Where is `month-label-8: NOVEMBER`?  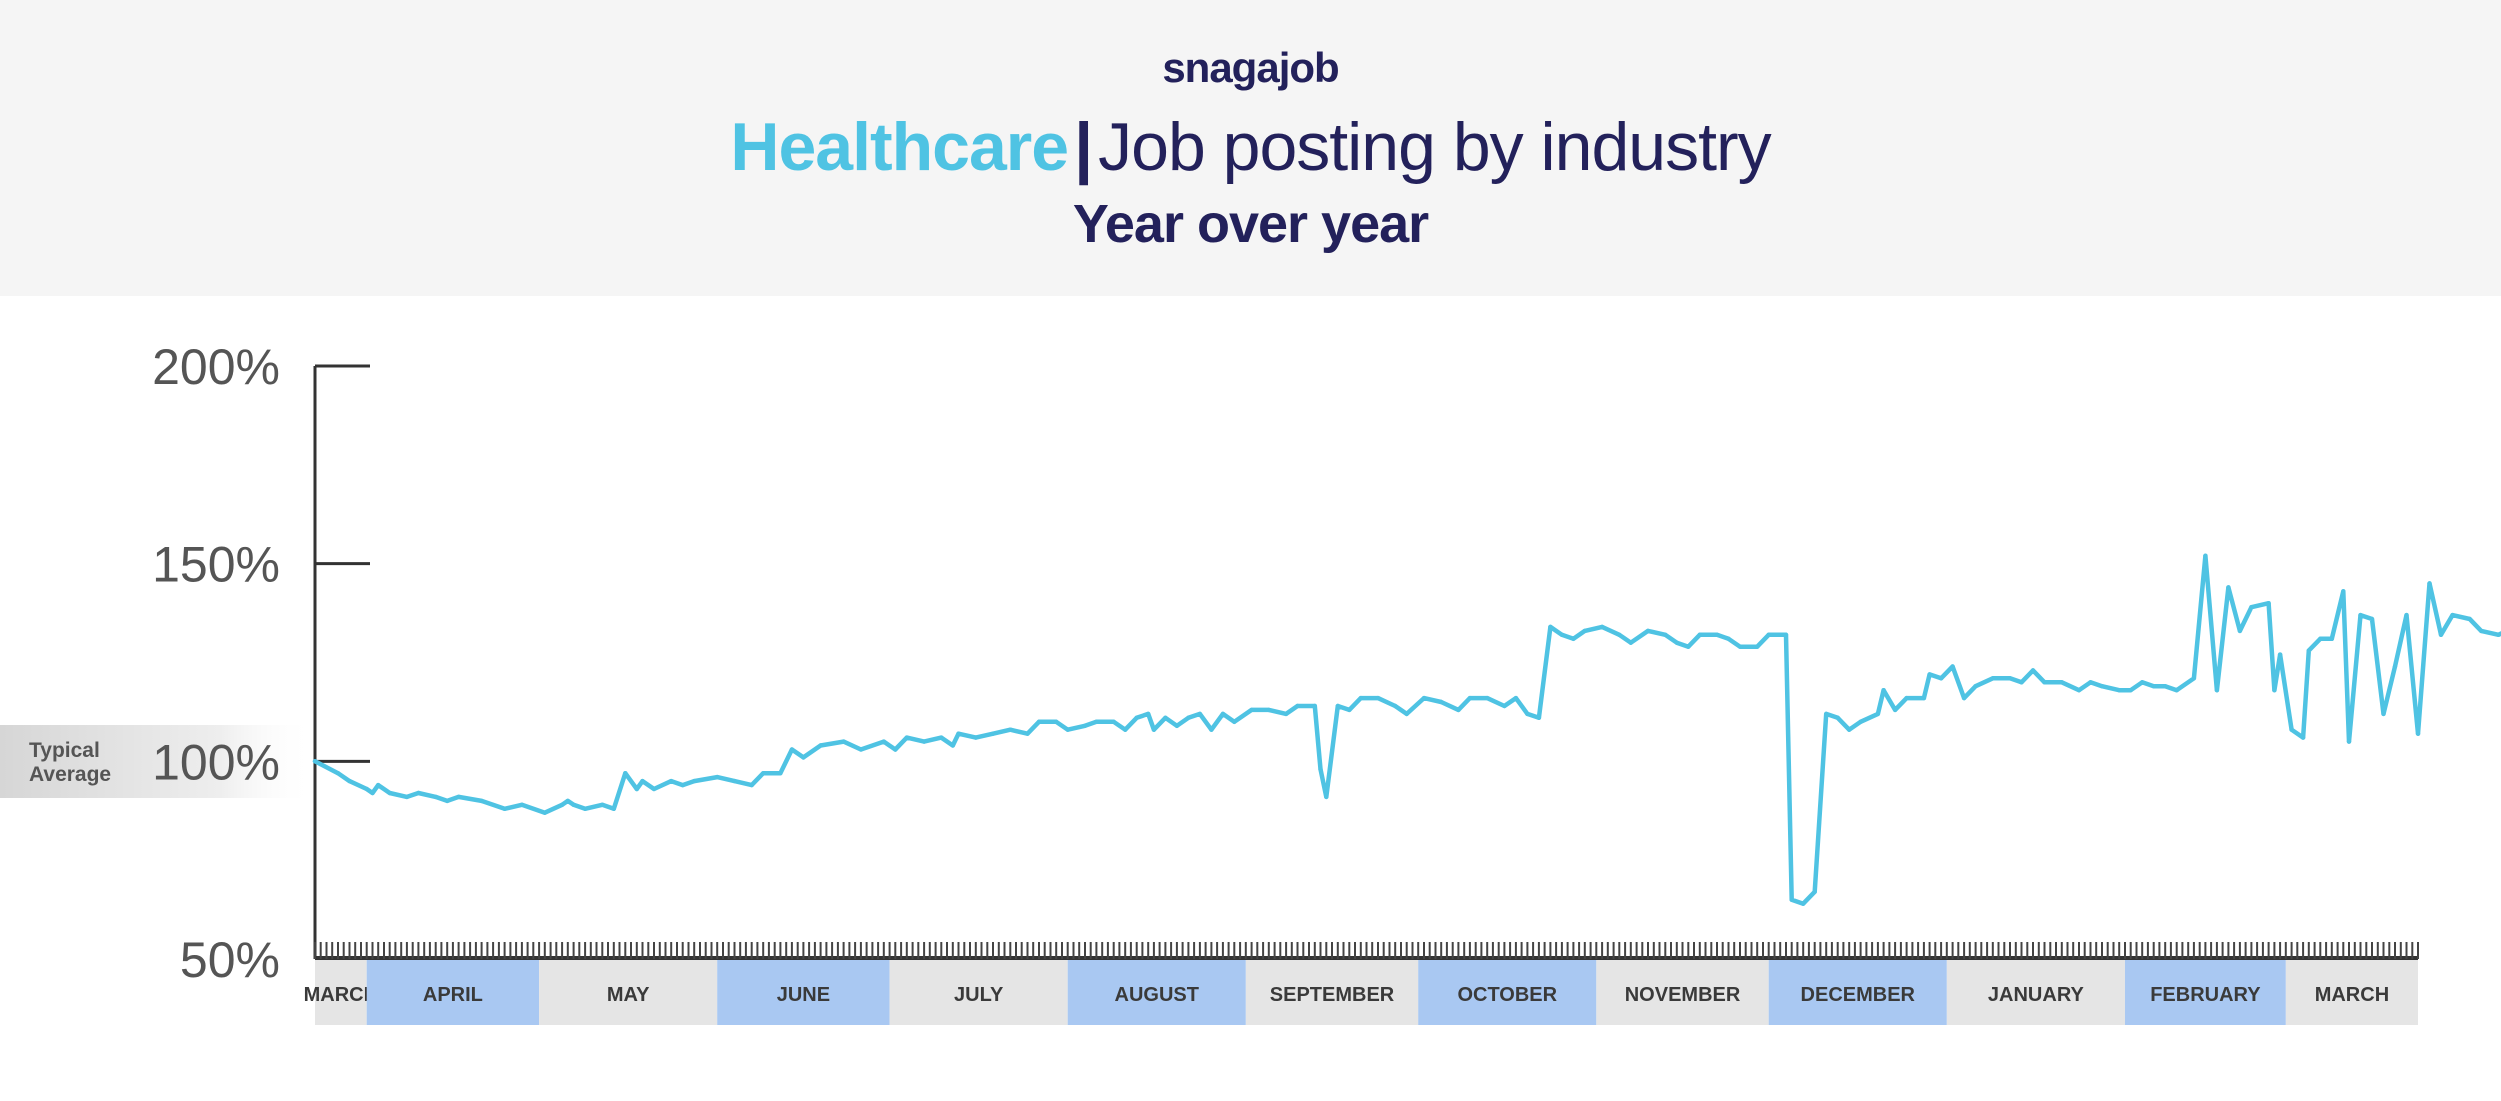 month-label-8: NOVEMBER is located at coordinates (1683, 995).